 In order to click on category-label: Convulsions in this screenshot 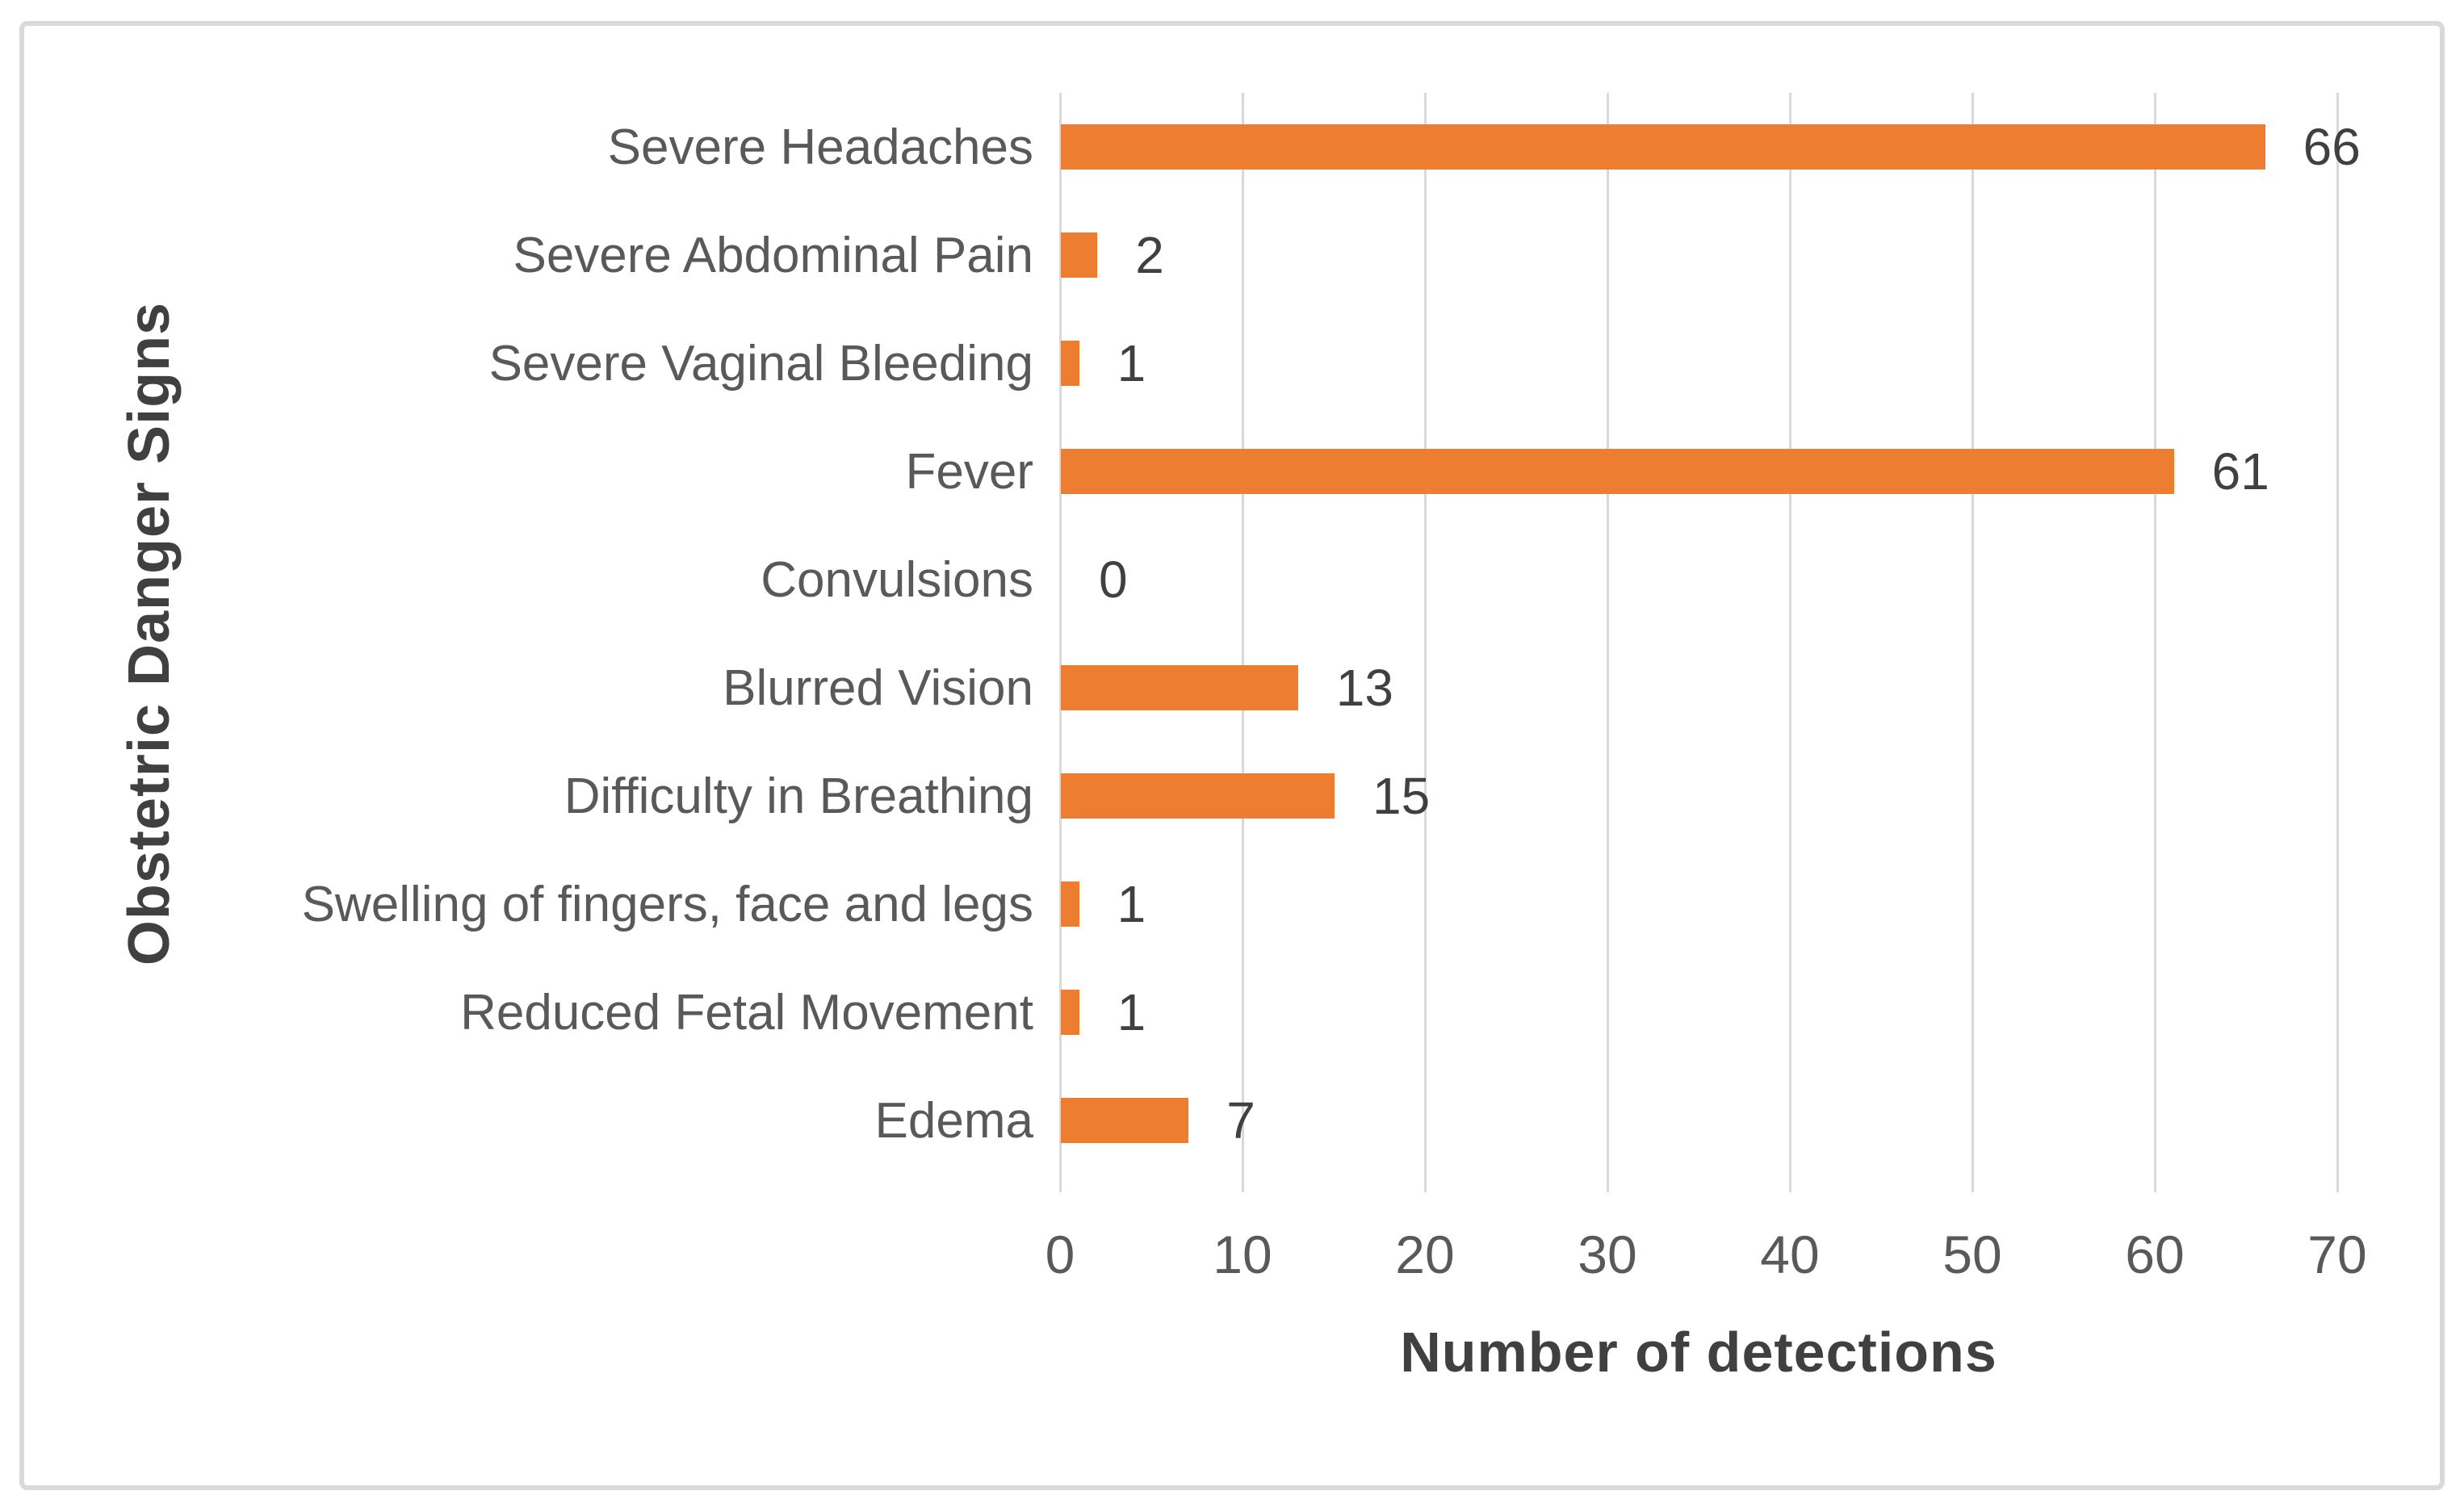, I will do `click(897, 579)`.